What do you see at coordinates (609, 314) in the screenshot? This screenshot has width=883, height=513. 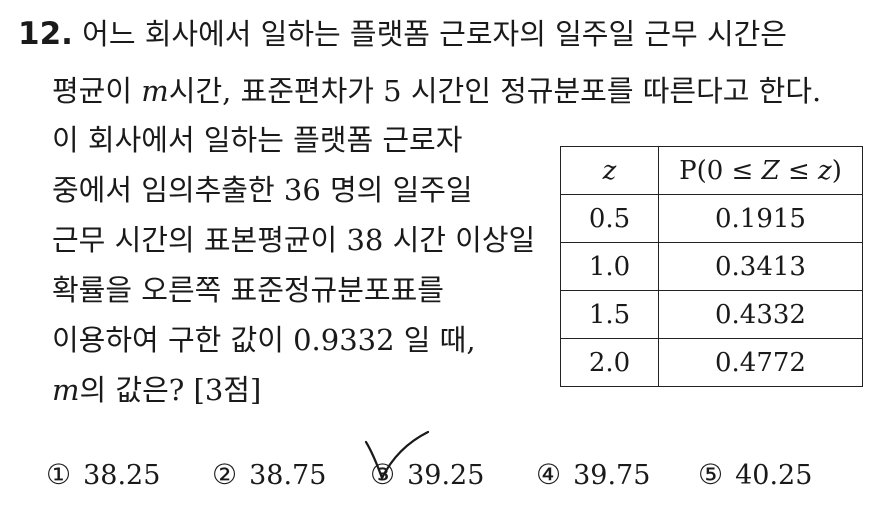 I see `table-cell-z: 1.5` at bounding box center [609, 314].